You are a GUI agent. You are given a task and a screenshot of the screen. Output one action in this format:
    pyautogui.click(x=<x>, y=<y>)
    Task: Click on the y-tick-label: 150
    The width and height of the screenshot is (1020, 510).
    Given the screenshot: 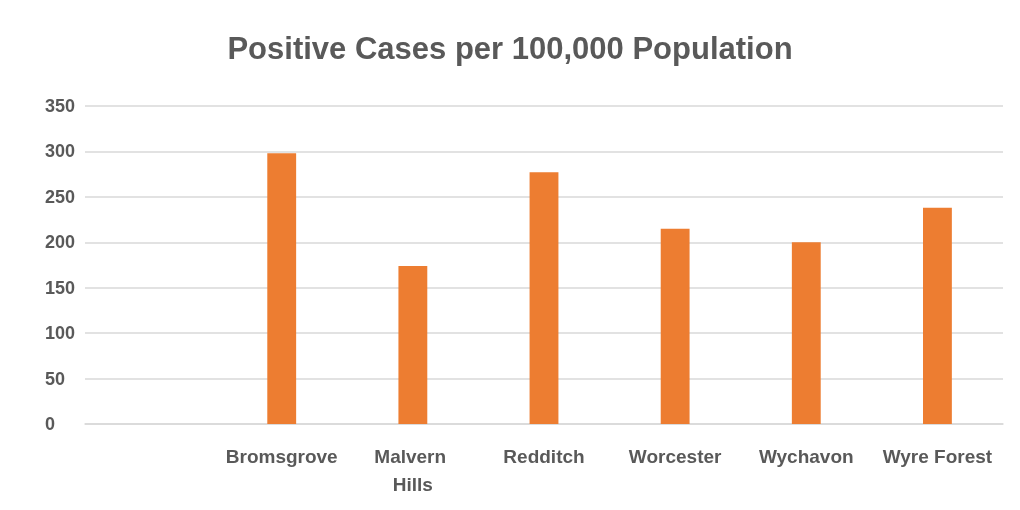 What is the action you would take?
    pyautogui.click(x=60, y=287)
    